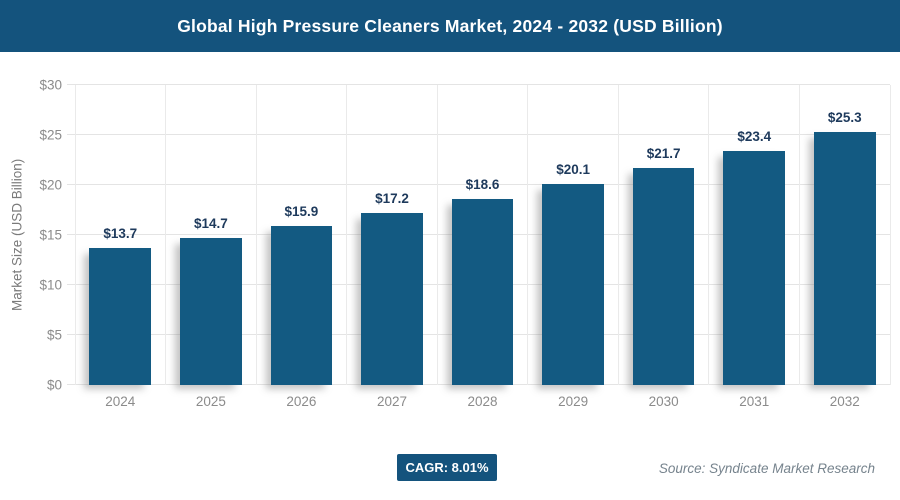  What do you see at coordinates (766, 468) in the screenshot?
I see `source-attribution: Source: Syndicate Market Research` at bounding box center [766, 468].